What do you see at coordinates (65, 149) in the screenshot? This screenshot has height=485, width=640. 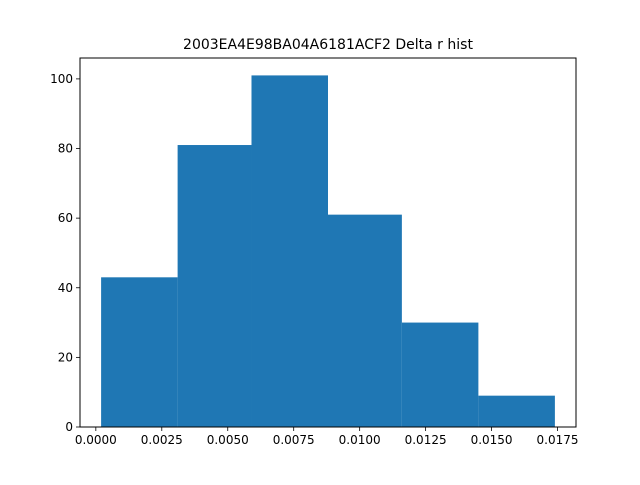 I see `y-tick-label: 80` at bounding box center [65, 149].